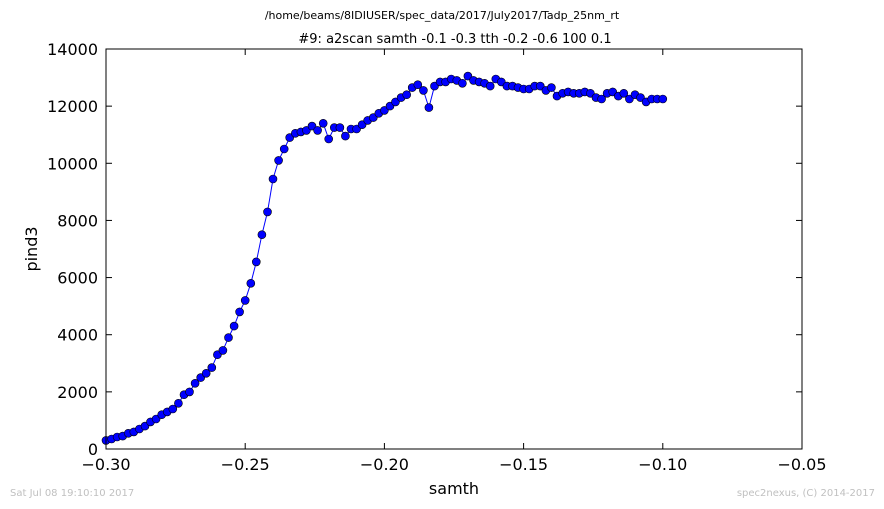  Describe the element at coordinates (77, 278) in the screenshot. I see `y-tick-label: 6000` at that location.